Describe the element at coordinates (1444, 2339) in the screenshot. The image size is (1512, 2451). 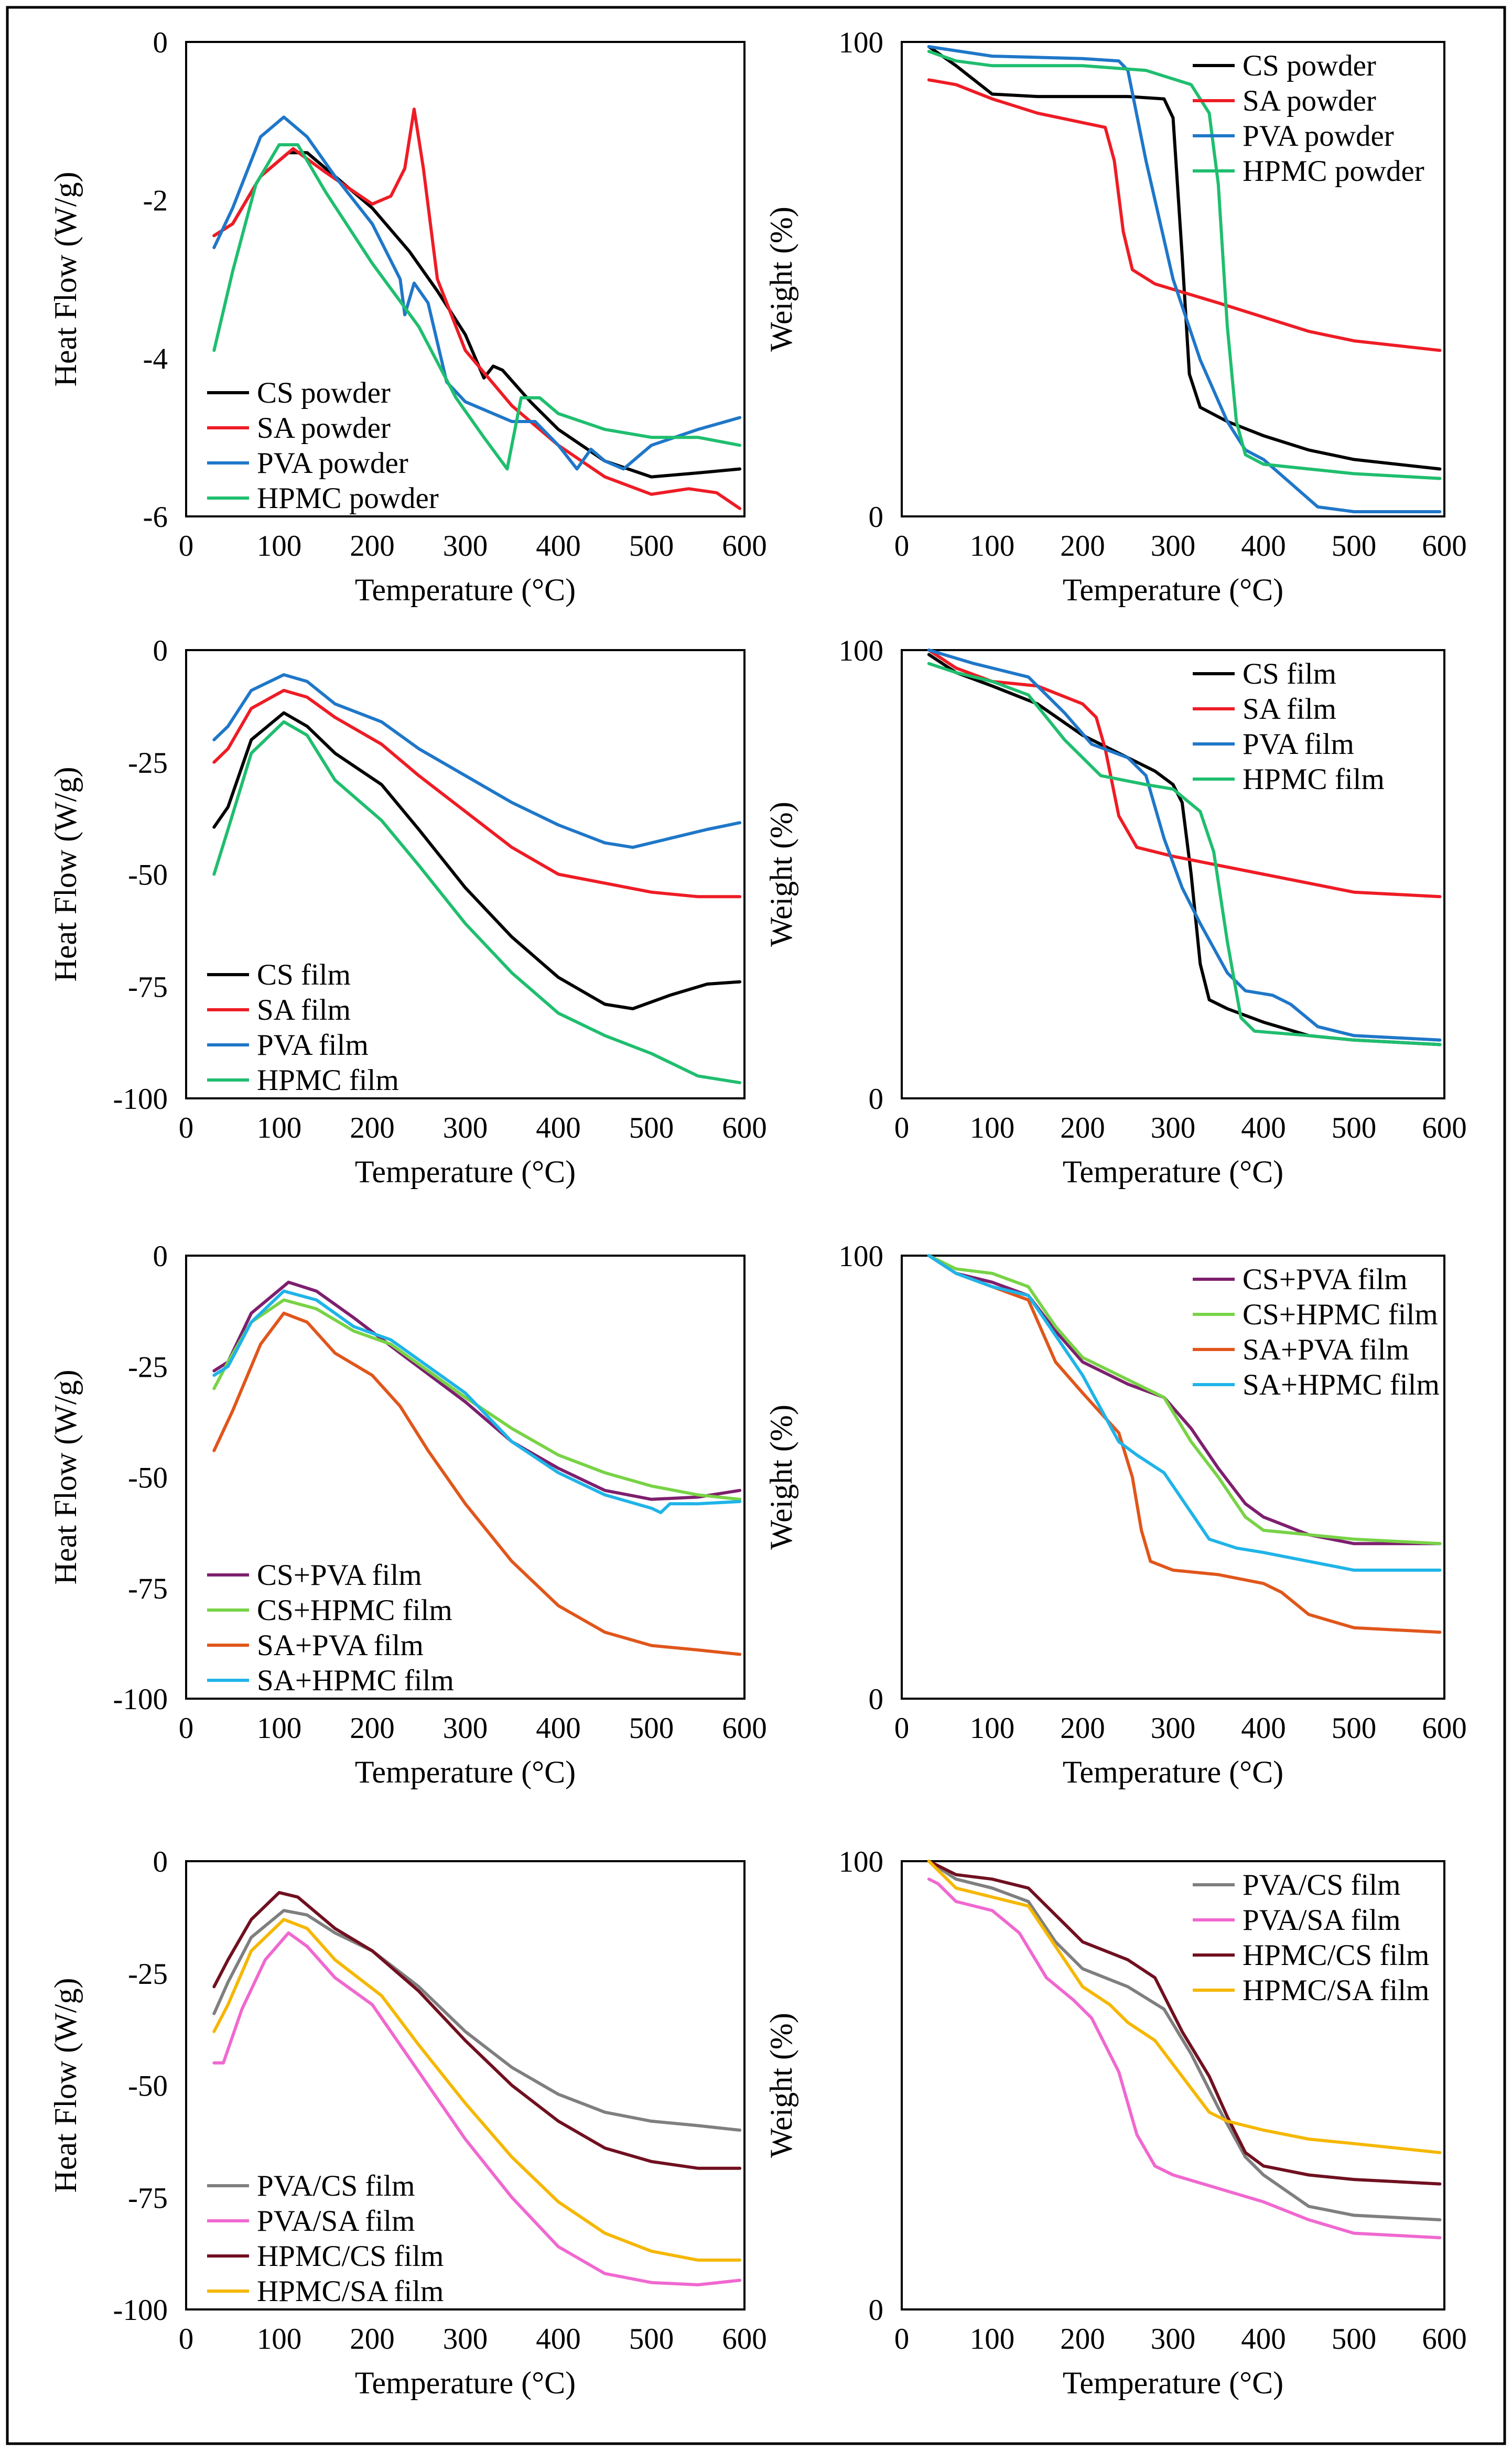
I see `tga4-xtick-label: 600` at that location.